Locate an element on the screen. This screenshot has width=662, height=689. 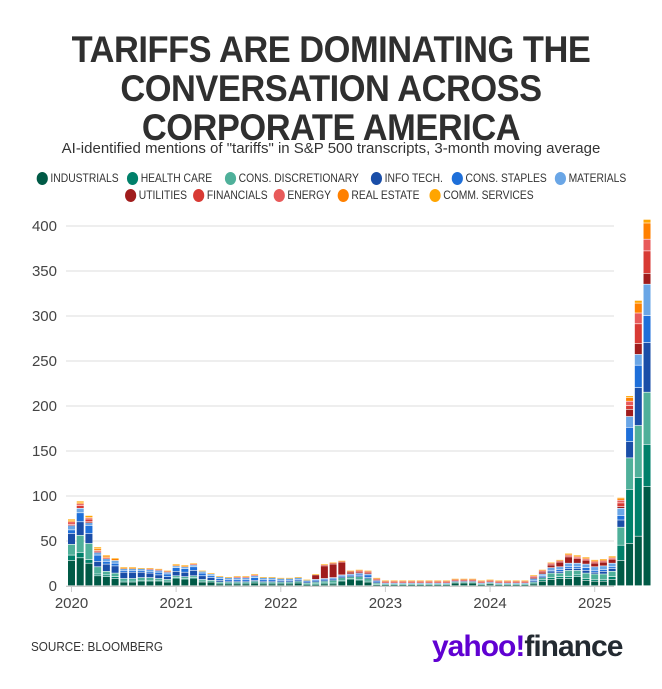
legend-item-industrials: INDUSTRIALS is located at coordinates (77, 178).